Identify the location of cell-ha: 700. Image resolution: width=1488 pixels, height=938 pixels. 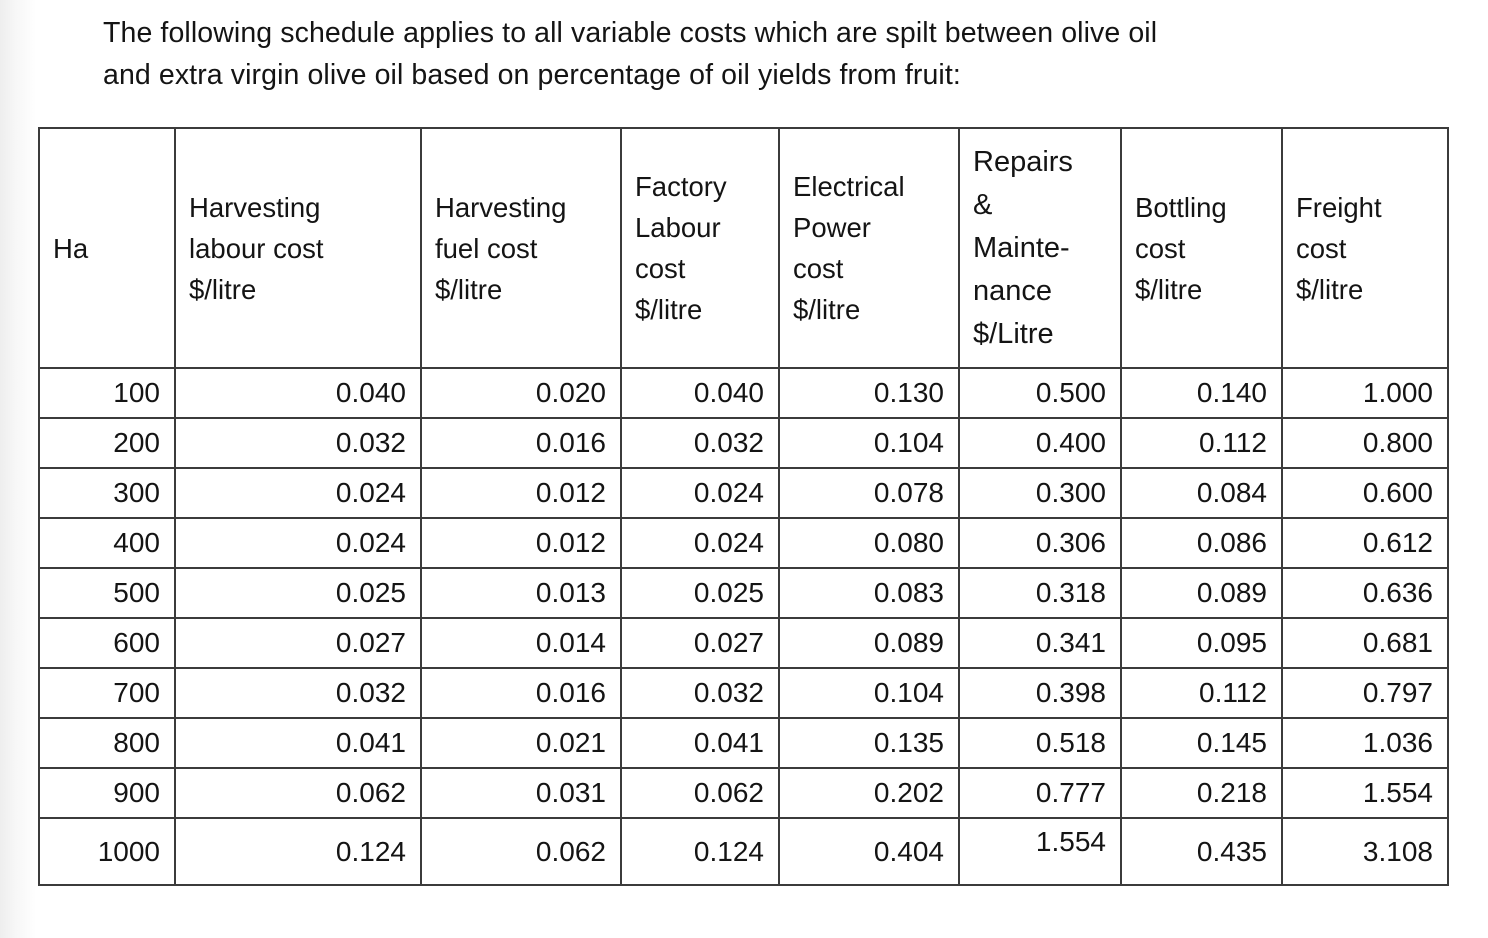
(107, 693).